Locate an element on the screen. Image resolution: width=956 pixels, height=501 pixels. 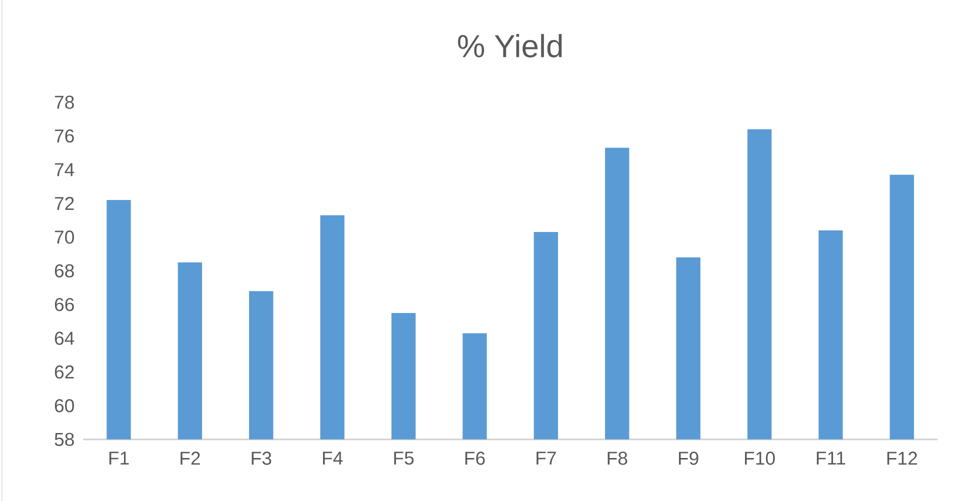
y-tick-label: 78 is located at coordinates (64, 102).